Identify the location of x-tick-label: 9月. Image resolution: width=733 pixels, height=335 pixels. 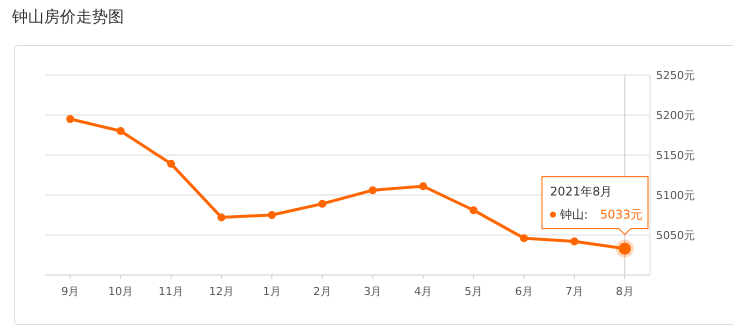
(70, 291).